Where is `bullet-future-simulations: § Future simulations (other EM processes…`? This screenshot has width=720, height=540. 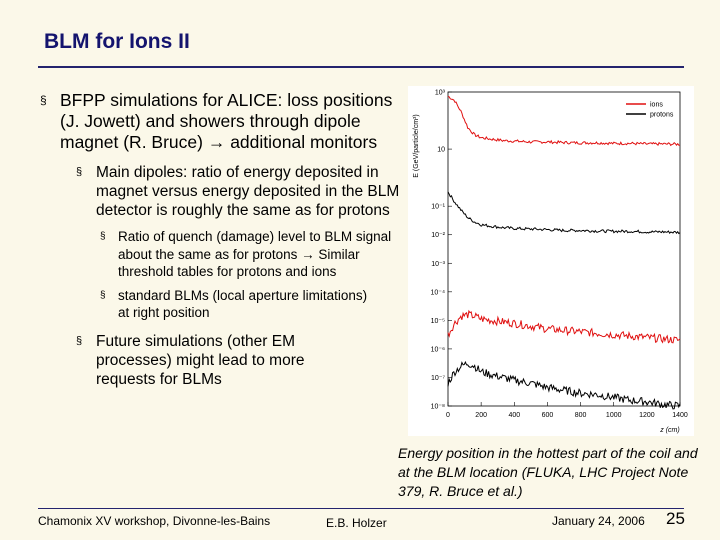
bullet-future-simulations: § Future simulations (other EM processes… is located at coordinates (218, 360).